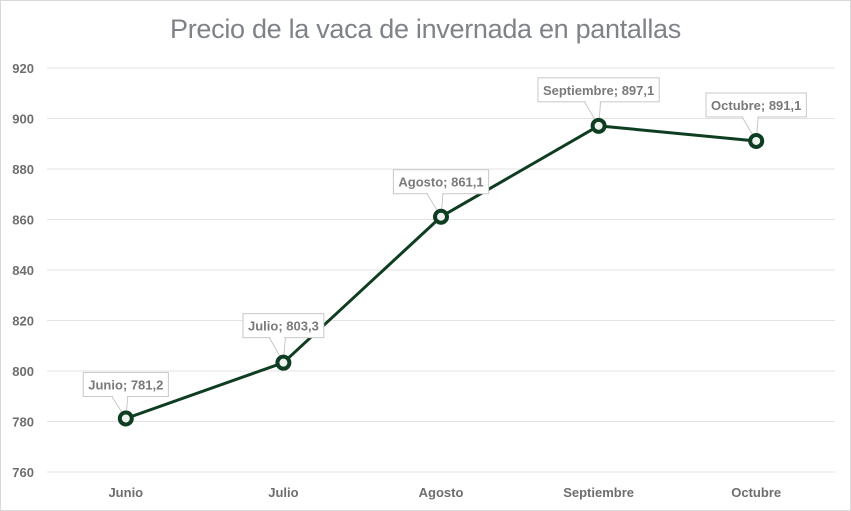 The image size is (851, 511). Describe the element at coordinates (125, 492) in the screenshot. I see `x-tick-label: Junio` at that location.